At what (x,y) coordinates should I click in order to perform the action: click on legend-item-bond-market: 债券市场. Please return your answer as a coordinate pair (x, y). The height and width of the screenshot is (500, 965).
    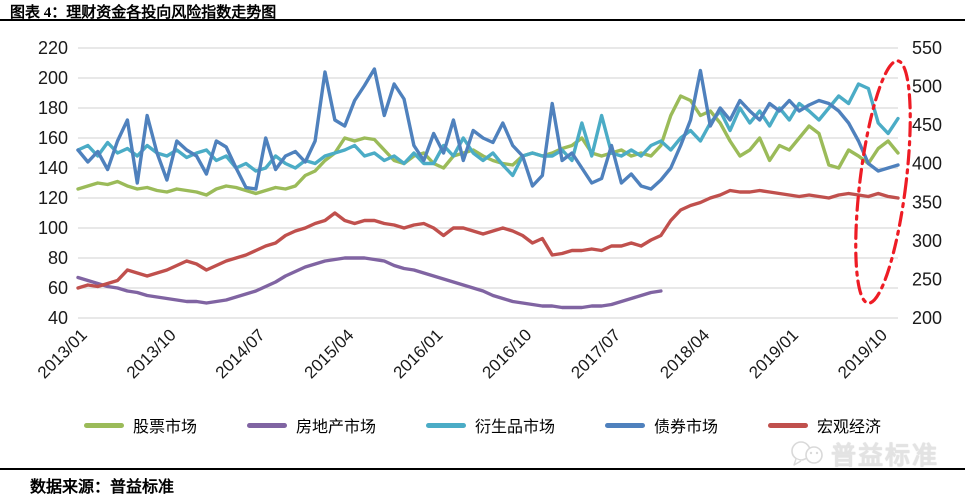
    Looking at the image, I should click on (661, 425).